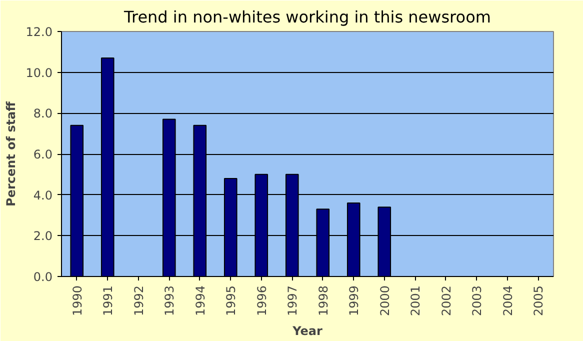 The width and height of the screenshot is (583, 341). What do you see at coordinates (307, 331) in the screenshot?
I see `x-axis-title: Year` at bounding box center [307, 331].